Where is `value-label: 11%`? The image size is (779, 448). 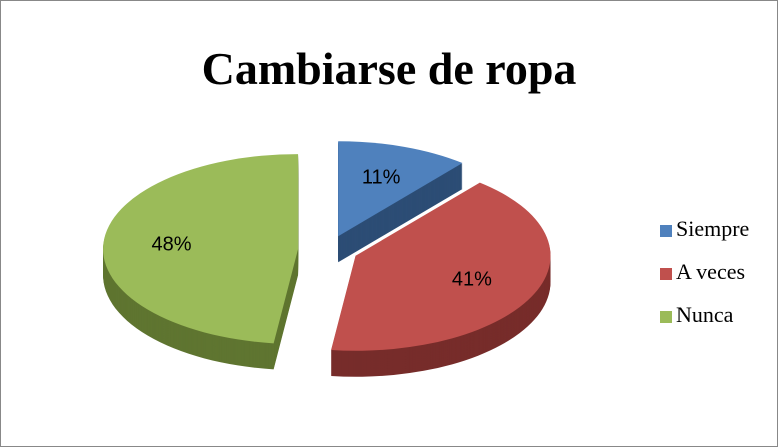 value-label: 11% is located at coordinates (381, 177).